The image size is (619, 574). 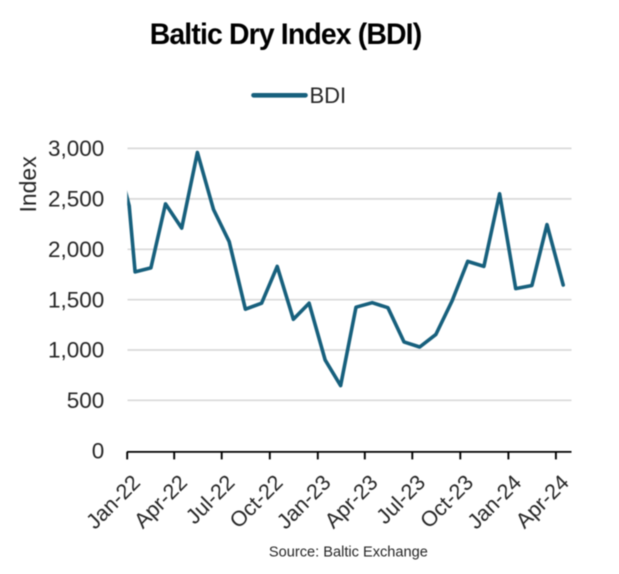 What do you see at coordinates (76, 199) in the screenshot?
I see `svg-text: 2,500` at bounding box center [76, 199].